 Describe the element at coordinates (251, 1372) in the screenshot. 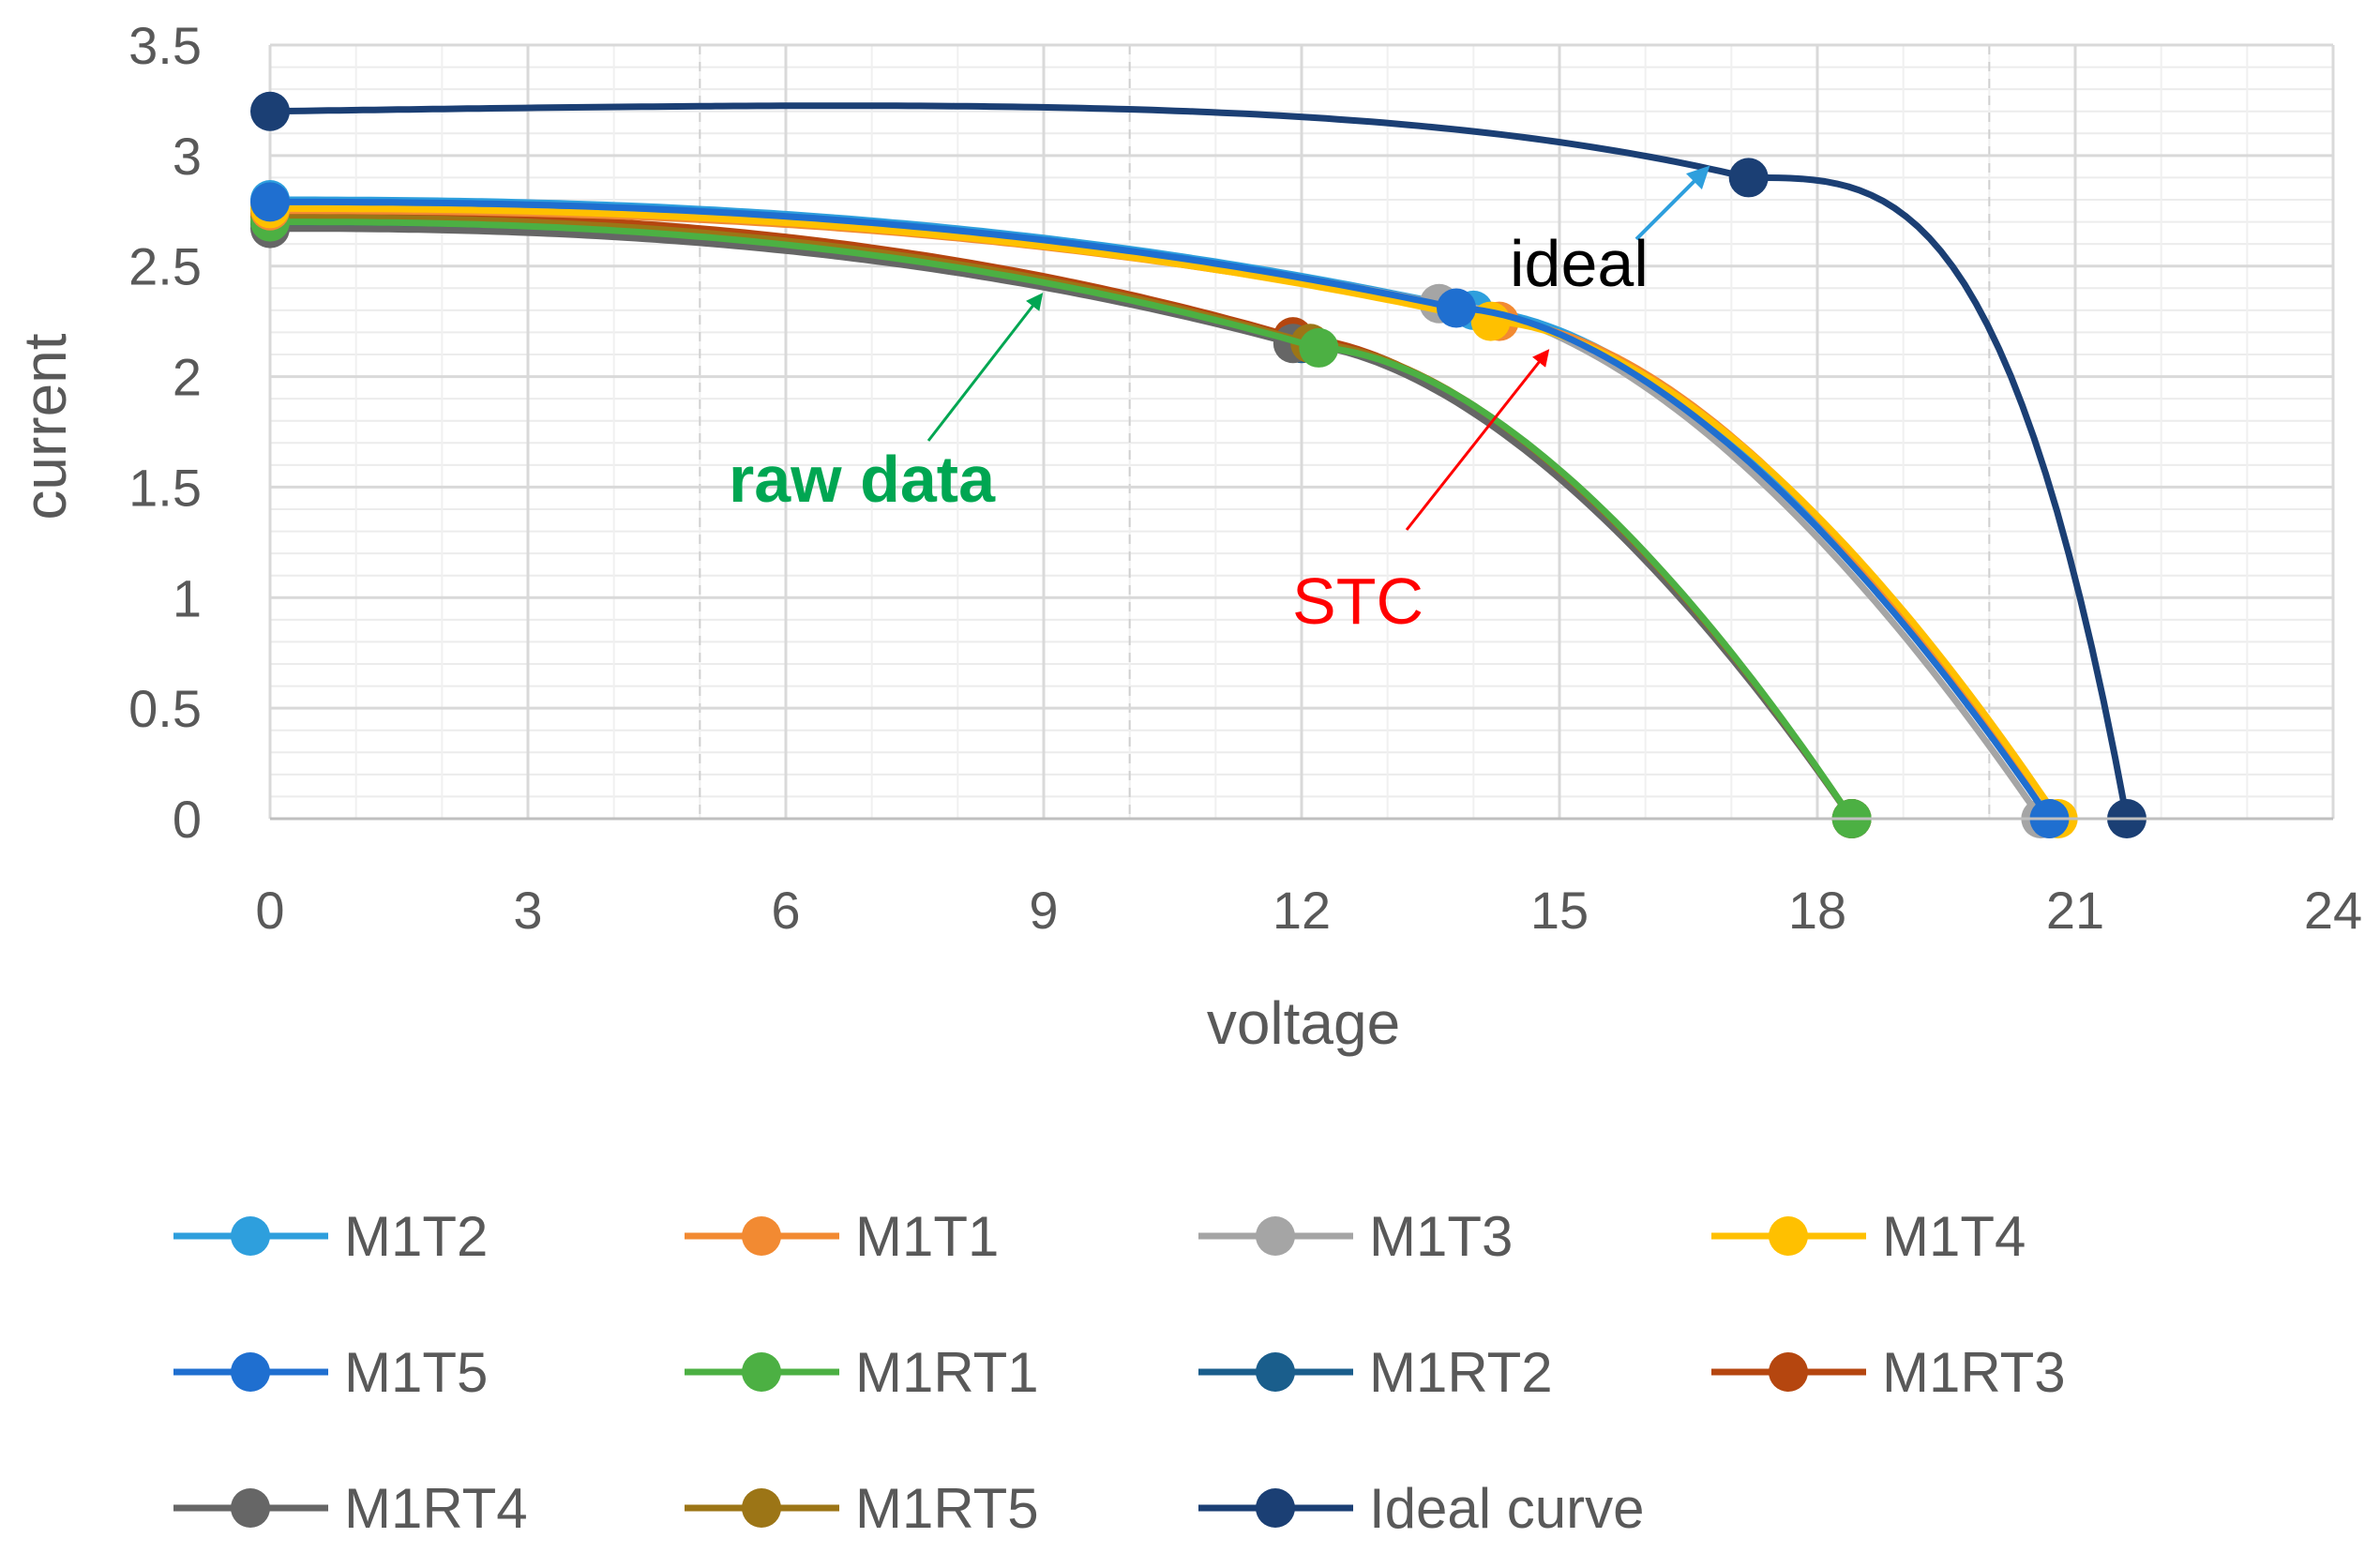

I see `legend-marker-m1t5` at that location.